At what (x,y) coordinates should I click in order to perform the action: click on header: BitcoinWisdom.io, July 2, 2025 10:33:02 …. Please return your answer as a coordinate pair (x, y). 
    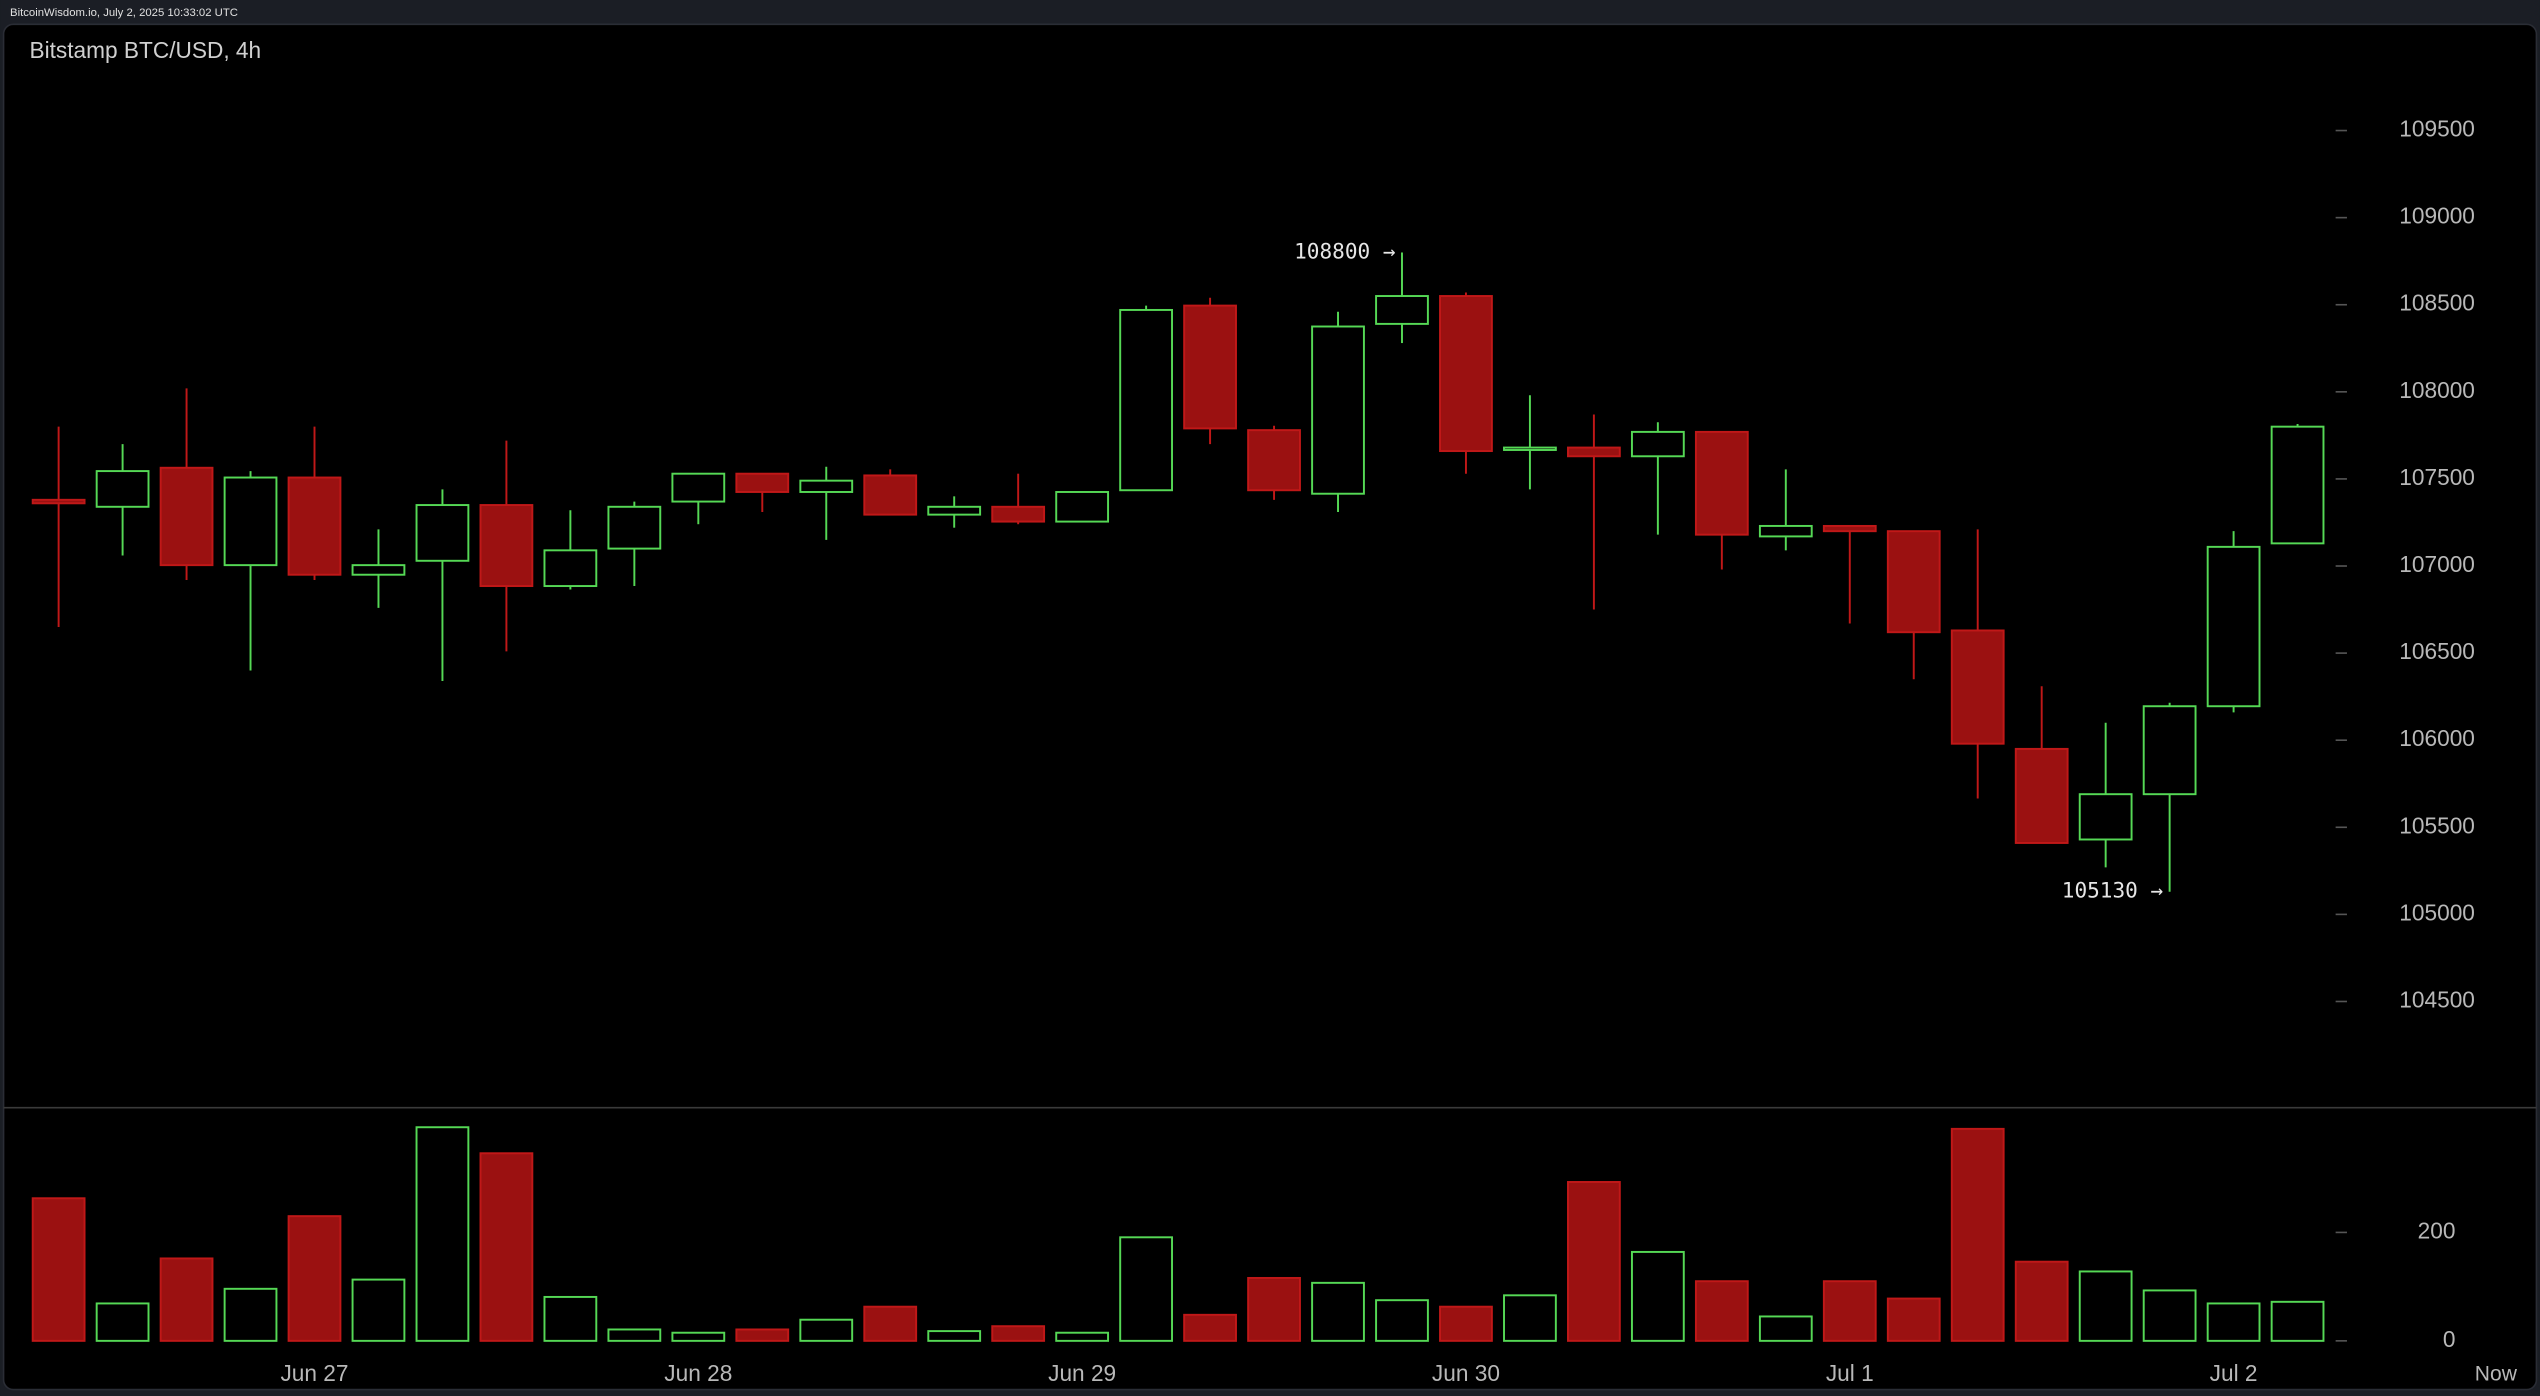
    Looking at the image, I should click on (124, 13).